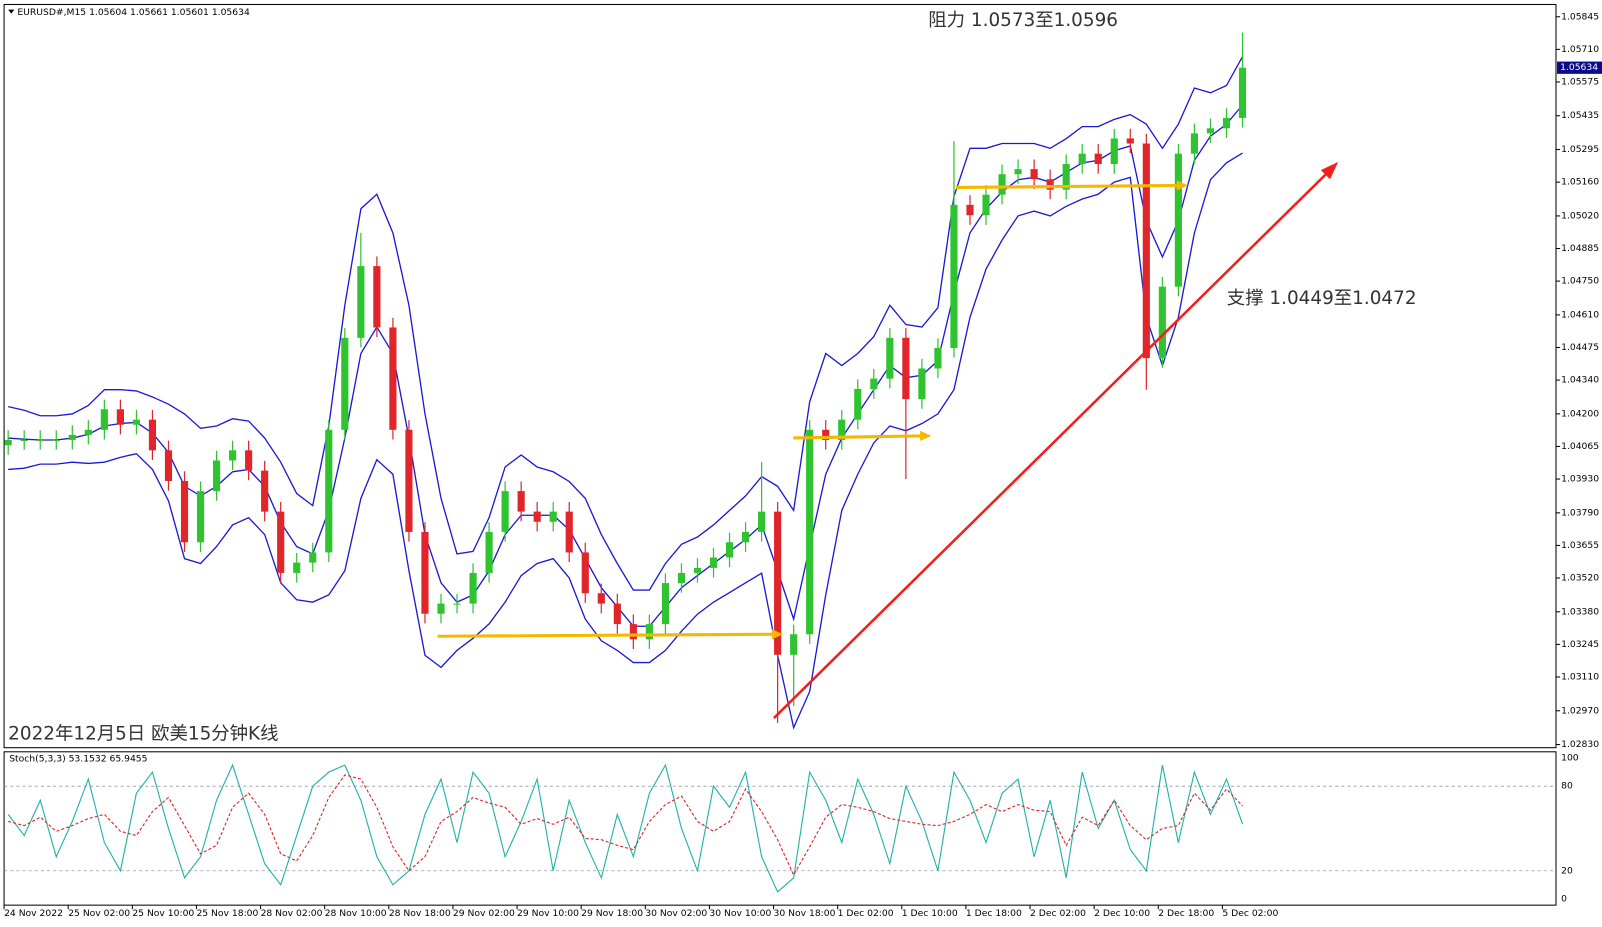 Image resolution: width=1602 pixels, height=927 pixels. Describe the element at coordinates (1580, 248) in the screenshot. I see `y-tick-label: 1.04885` at that location.